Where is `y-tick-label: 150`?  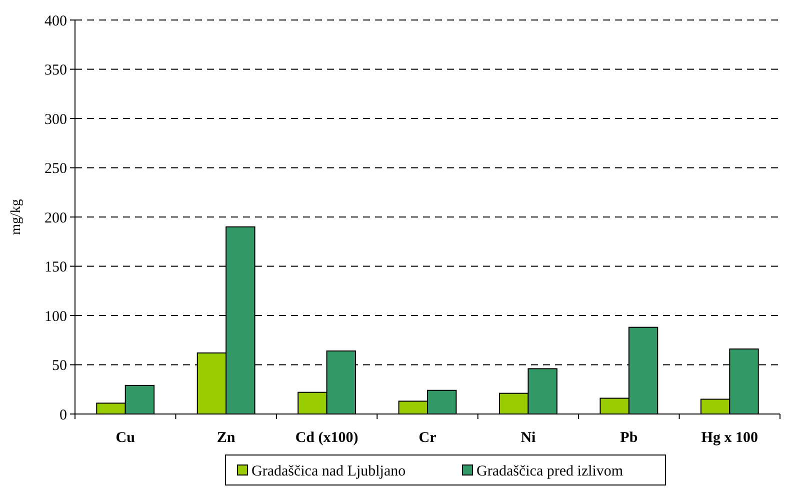
y-tick-label: 150 is located at coordinates (55, 268).